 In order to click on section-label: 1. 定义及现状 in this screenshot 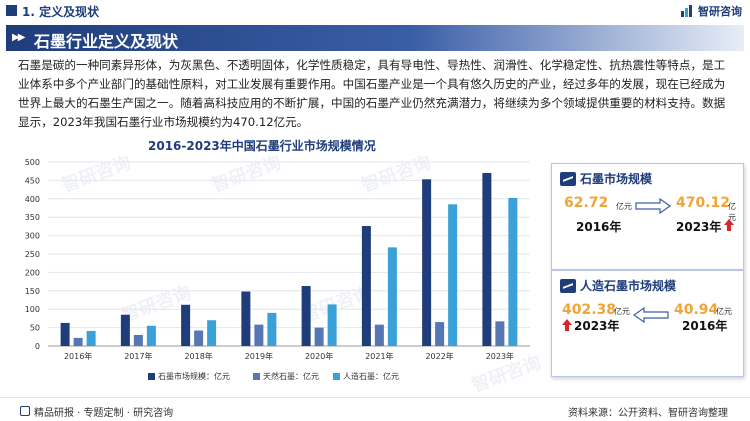, I will do `click(61, 12)`.